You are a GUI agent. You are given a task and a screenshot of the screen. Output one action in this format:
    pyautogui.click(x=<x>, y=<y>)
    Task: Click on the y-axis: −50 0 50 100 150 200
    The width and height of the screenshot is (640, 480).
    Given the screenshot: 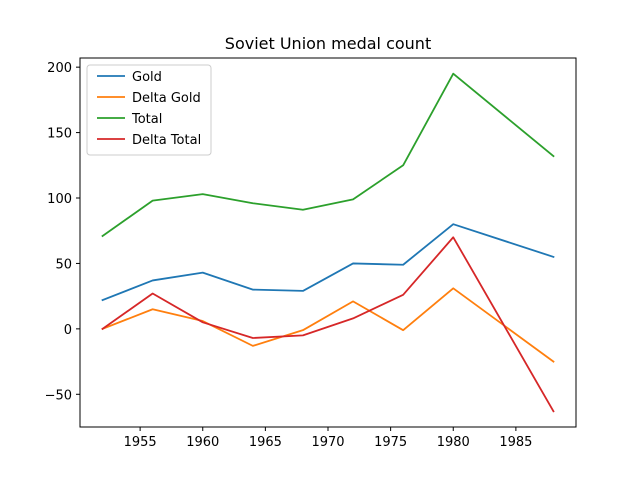 What is the action you would take?
    pyautogui.click(x=62, y=232)
    